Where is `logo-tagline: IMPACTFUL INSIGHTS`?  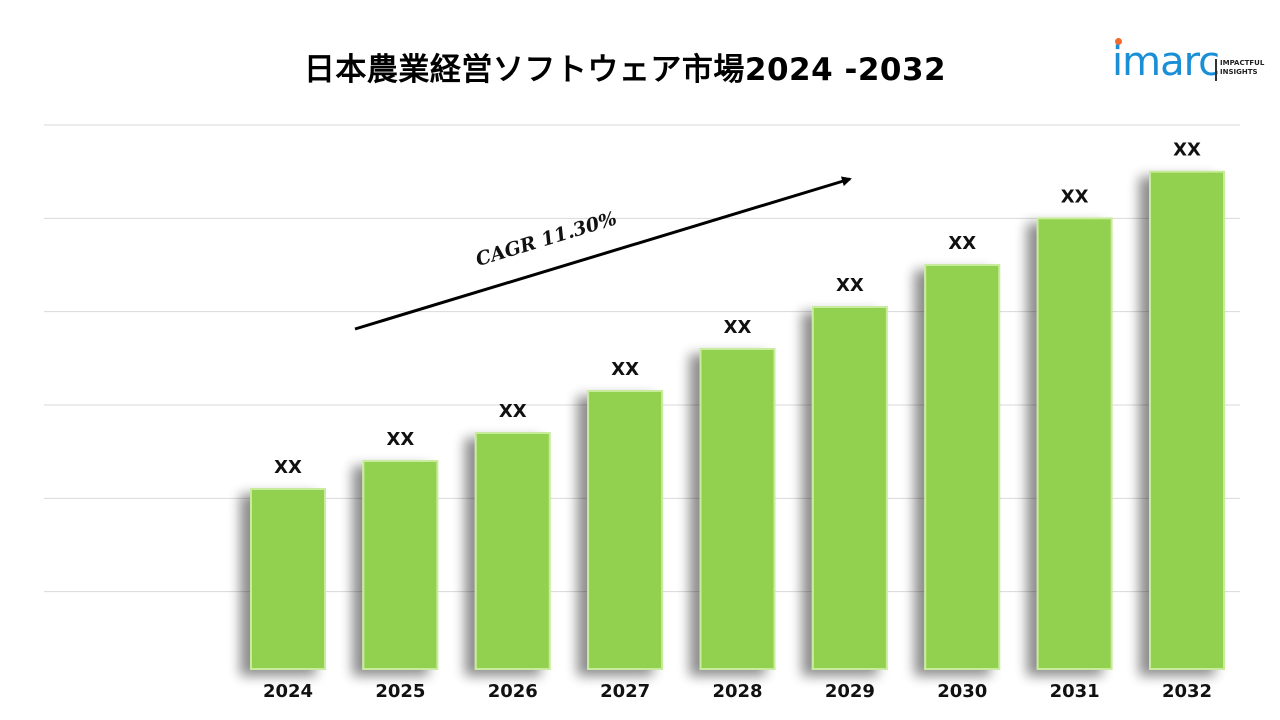 logo-tagline: IMPACTFUL INSIGHTS is located at coordinates (1242, 68).